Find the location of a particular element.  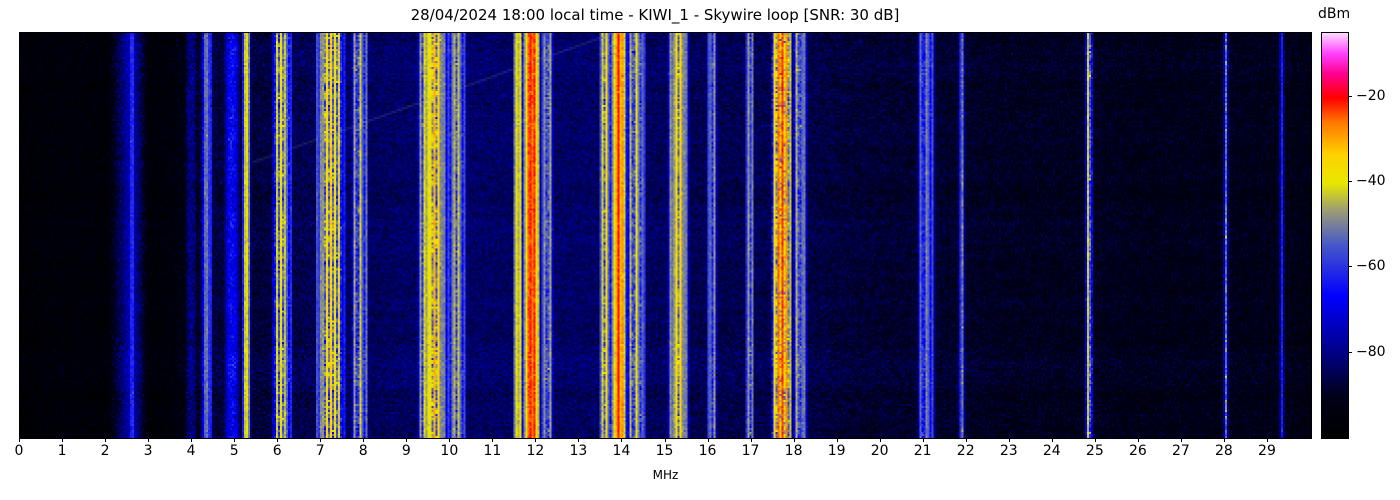

x-tick-label: 0 is located at coordinates (19, 451).